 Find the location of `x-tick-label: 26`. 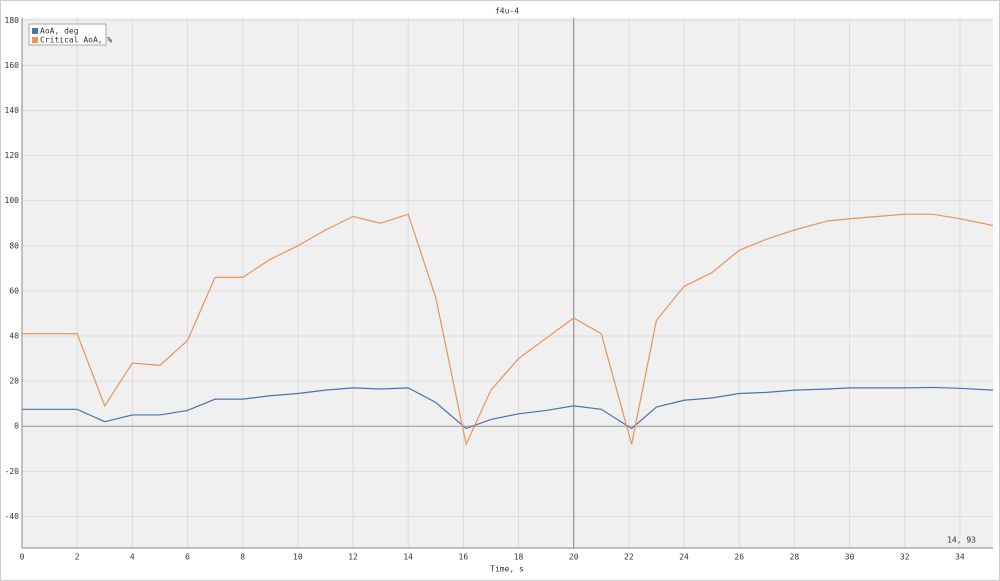

x-tick-label: 26 is located at coordinates (739, 557).